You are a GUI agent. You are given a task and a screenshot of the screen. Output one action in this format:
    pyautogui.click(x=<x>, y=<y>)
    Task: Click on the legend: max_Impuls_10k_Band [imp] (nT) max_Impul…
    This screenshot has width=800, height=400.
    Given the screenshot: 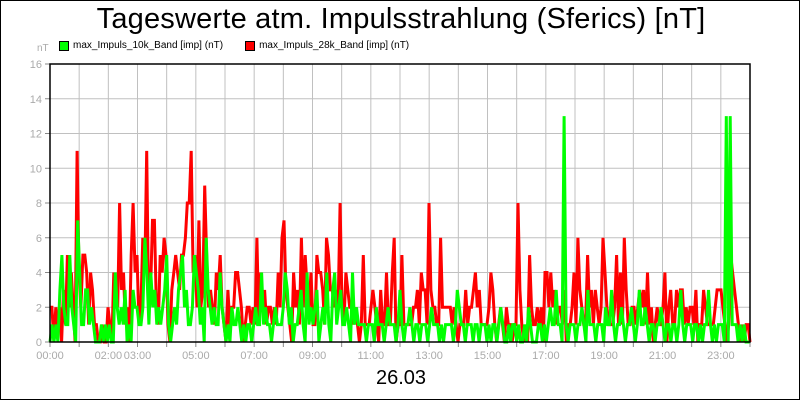 What is the action you would take?
    pyautogui.click(x=234, y=45)
    